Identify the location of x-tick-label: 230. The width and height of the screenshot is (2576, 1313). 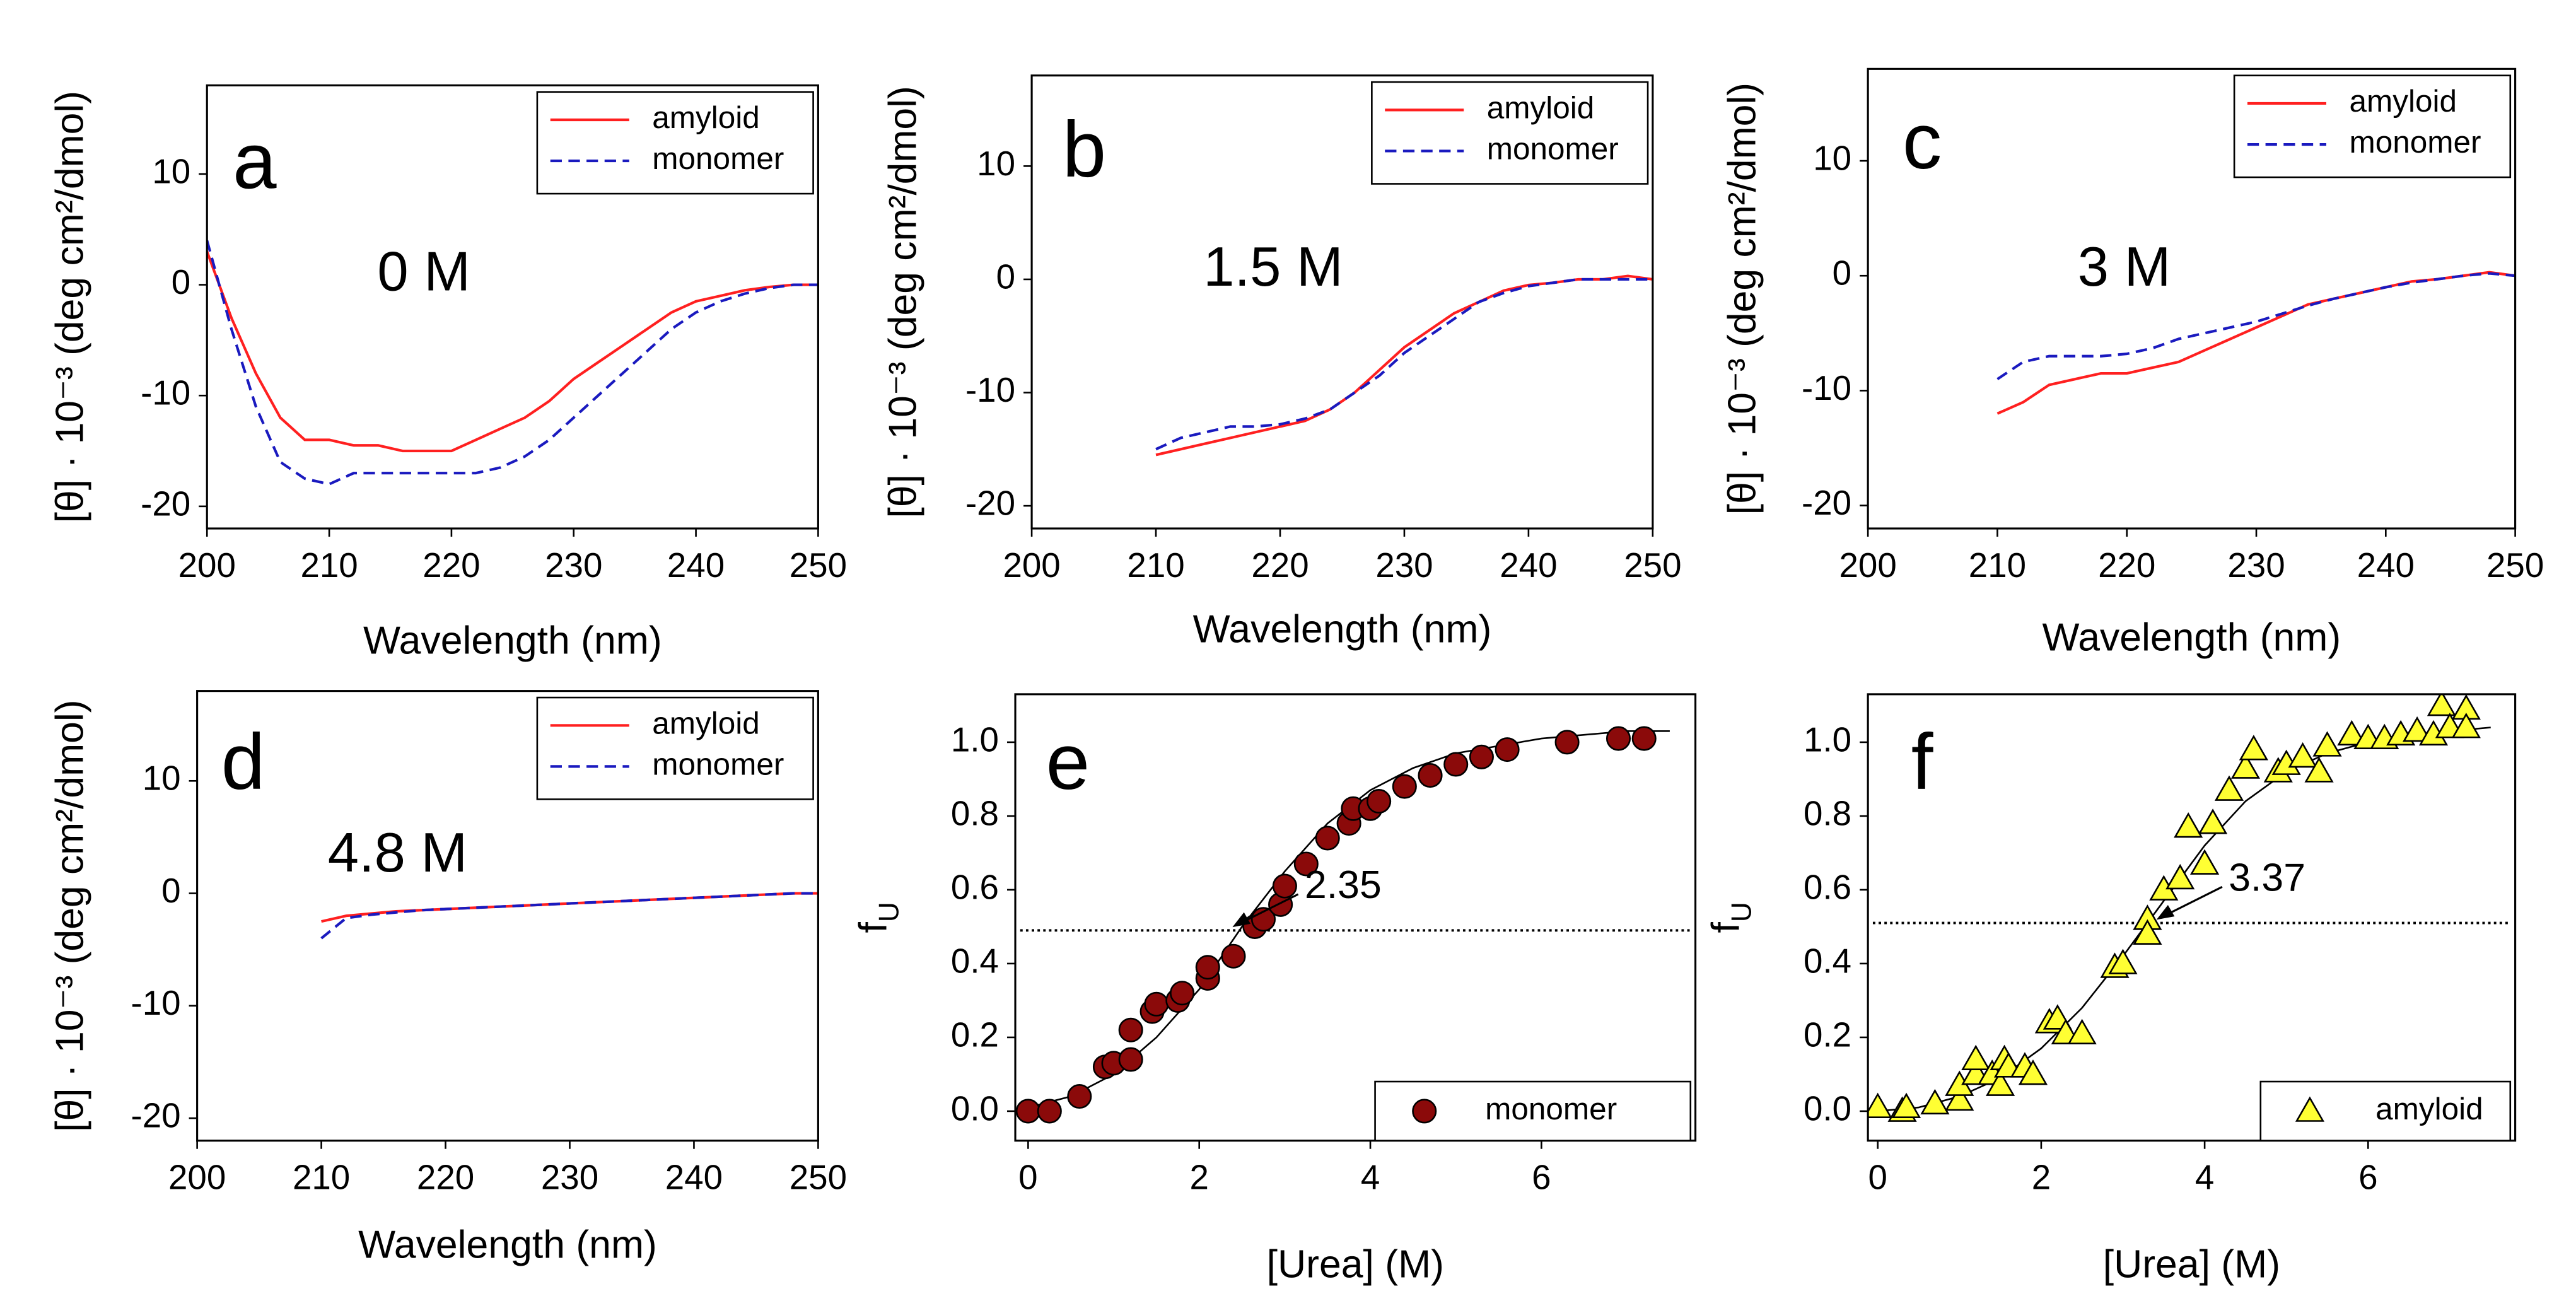
(2256, 565).